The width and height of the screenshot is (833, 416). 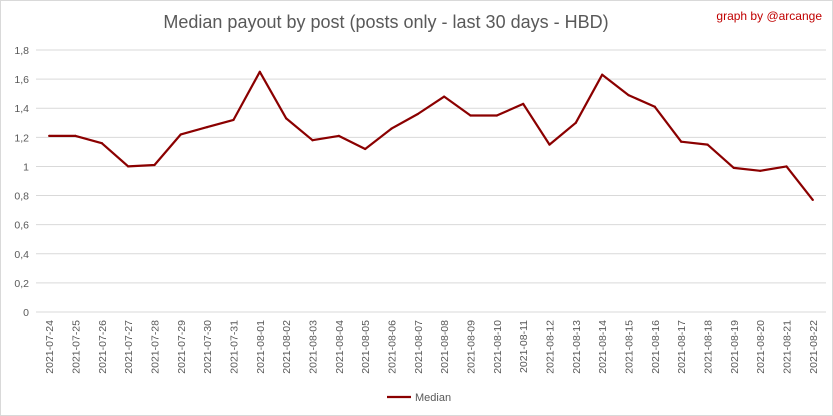 What do you see at coordinates (656, 347) in the screenshot?
I see `x-tick-label: 2021-08-16` at bounding box center [656, 347].